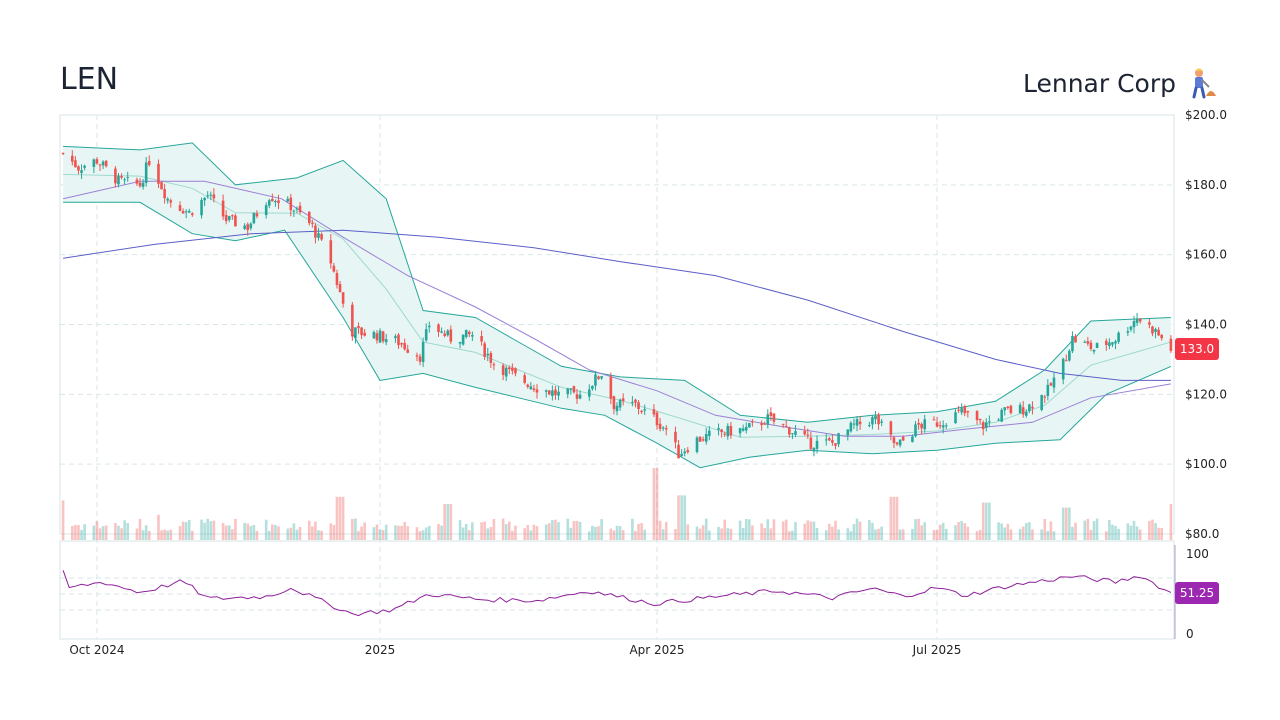 Image resolution: width=1280 pixels, height=720 pixels. I want to click on price-tick-label: $100.0, so click(1206, 464).